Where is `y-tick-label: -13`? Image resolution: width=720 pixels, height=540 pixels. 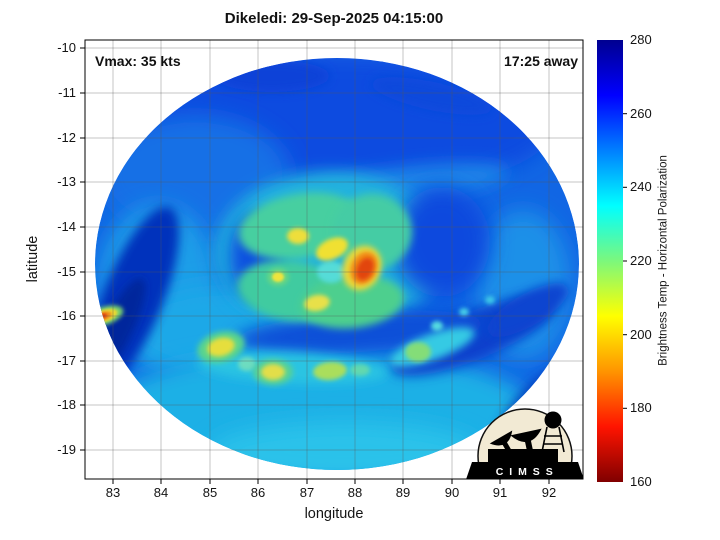
y-tick-label: -13 is located at coordinates (66, 181).